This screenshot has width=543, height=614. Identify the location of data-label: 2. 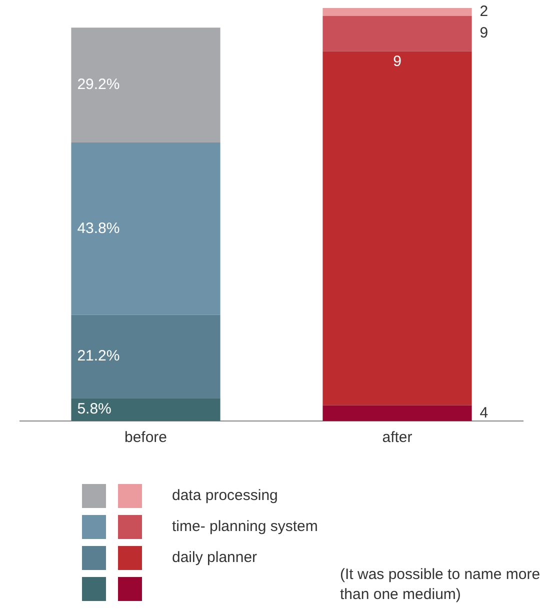
(484, 11).